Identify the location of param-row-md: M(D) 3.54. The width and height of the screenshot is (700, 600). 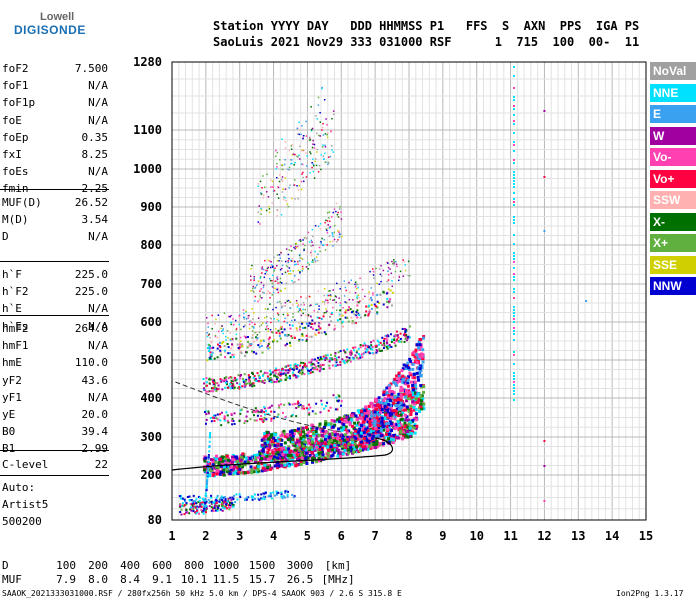
(55, 220).